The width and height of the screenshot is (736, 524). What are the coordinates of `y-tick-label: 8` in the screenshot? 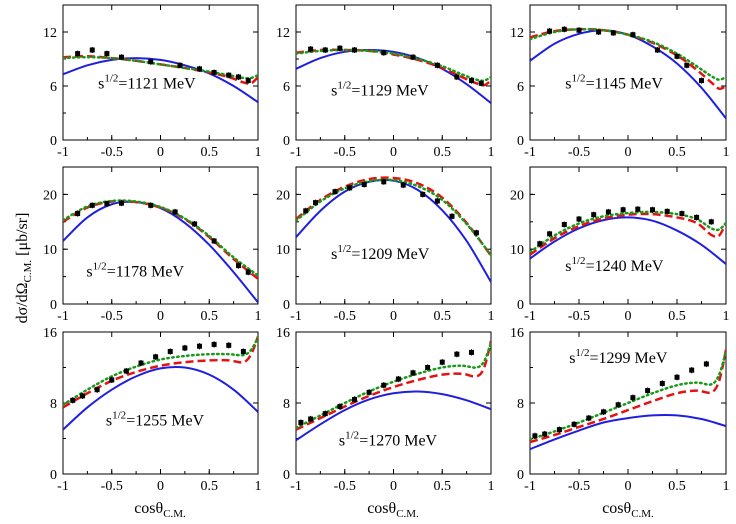 It's located at (53, 404).